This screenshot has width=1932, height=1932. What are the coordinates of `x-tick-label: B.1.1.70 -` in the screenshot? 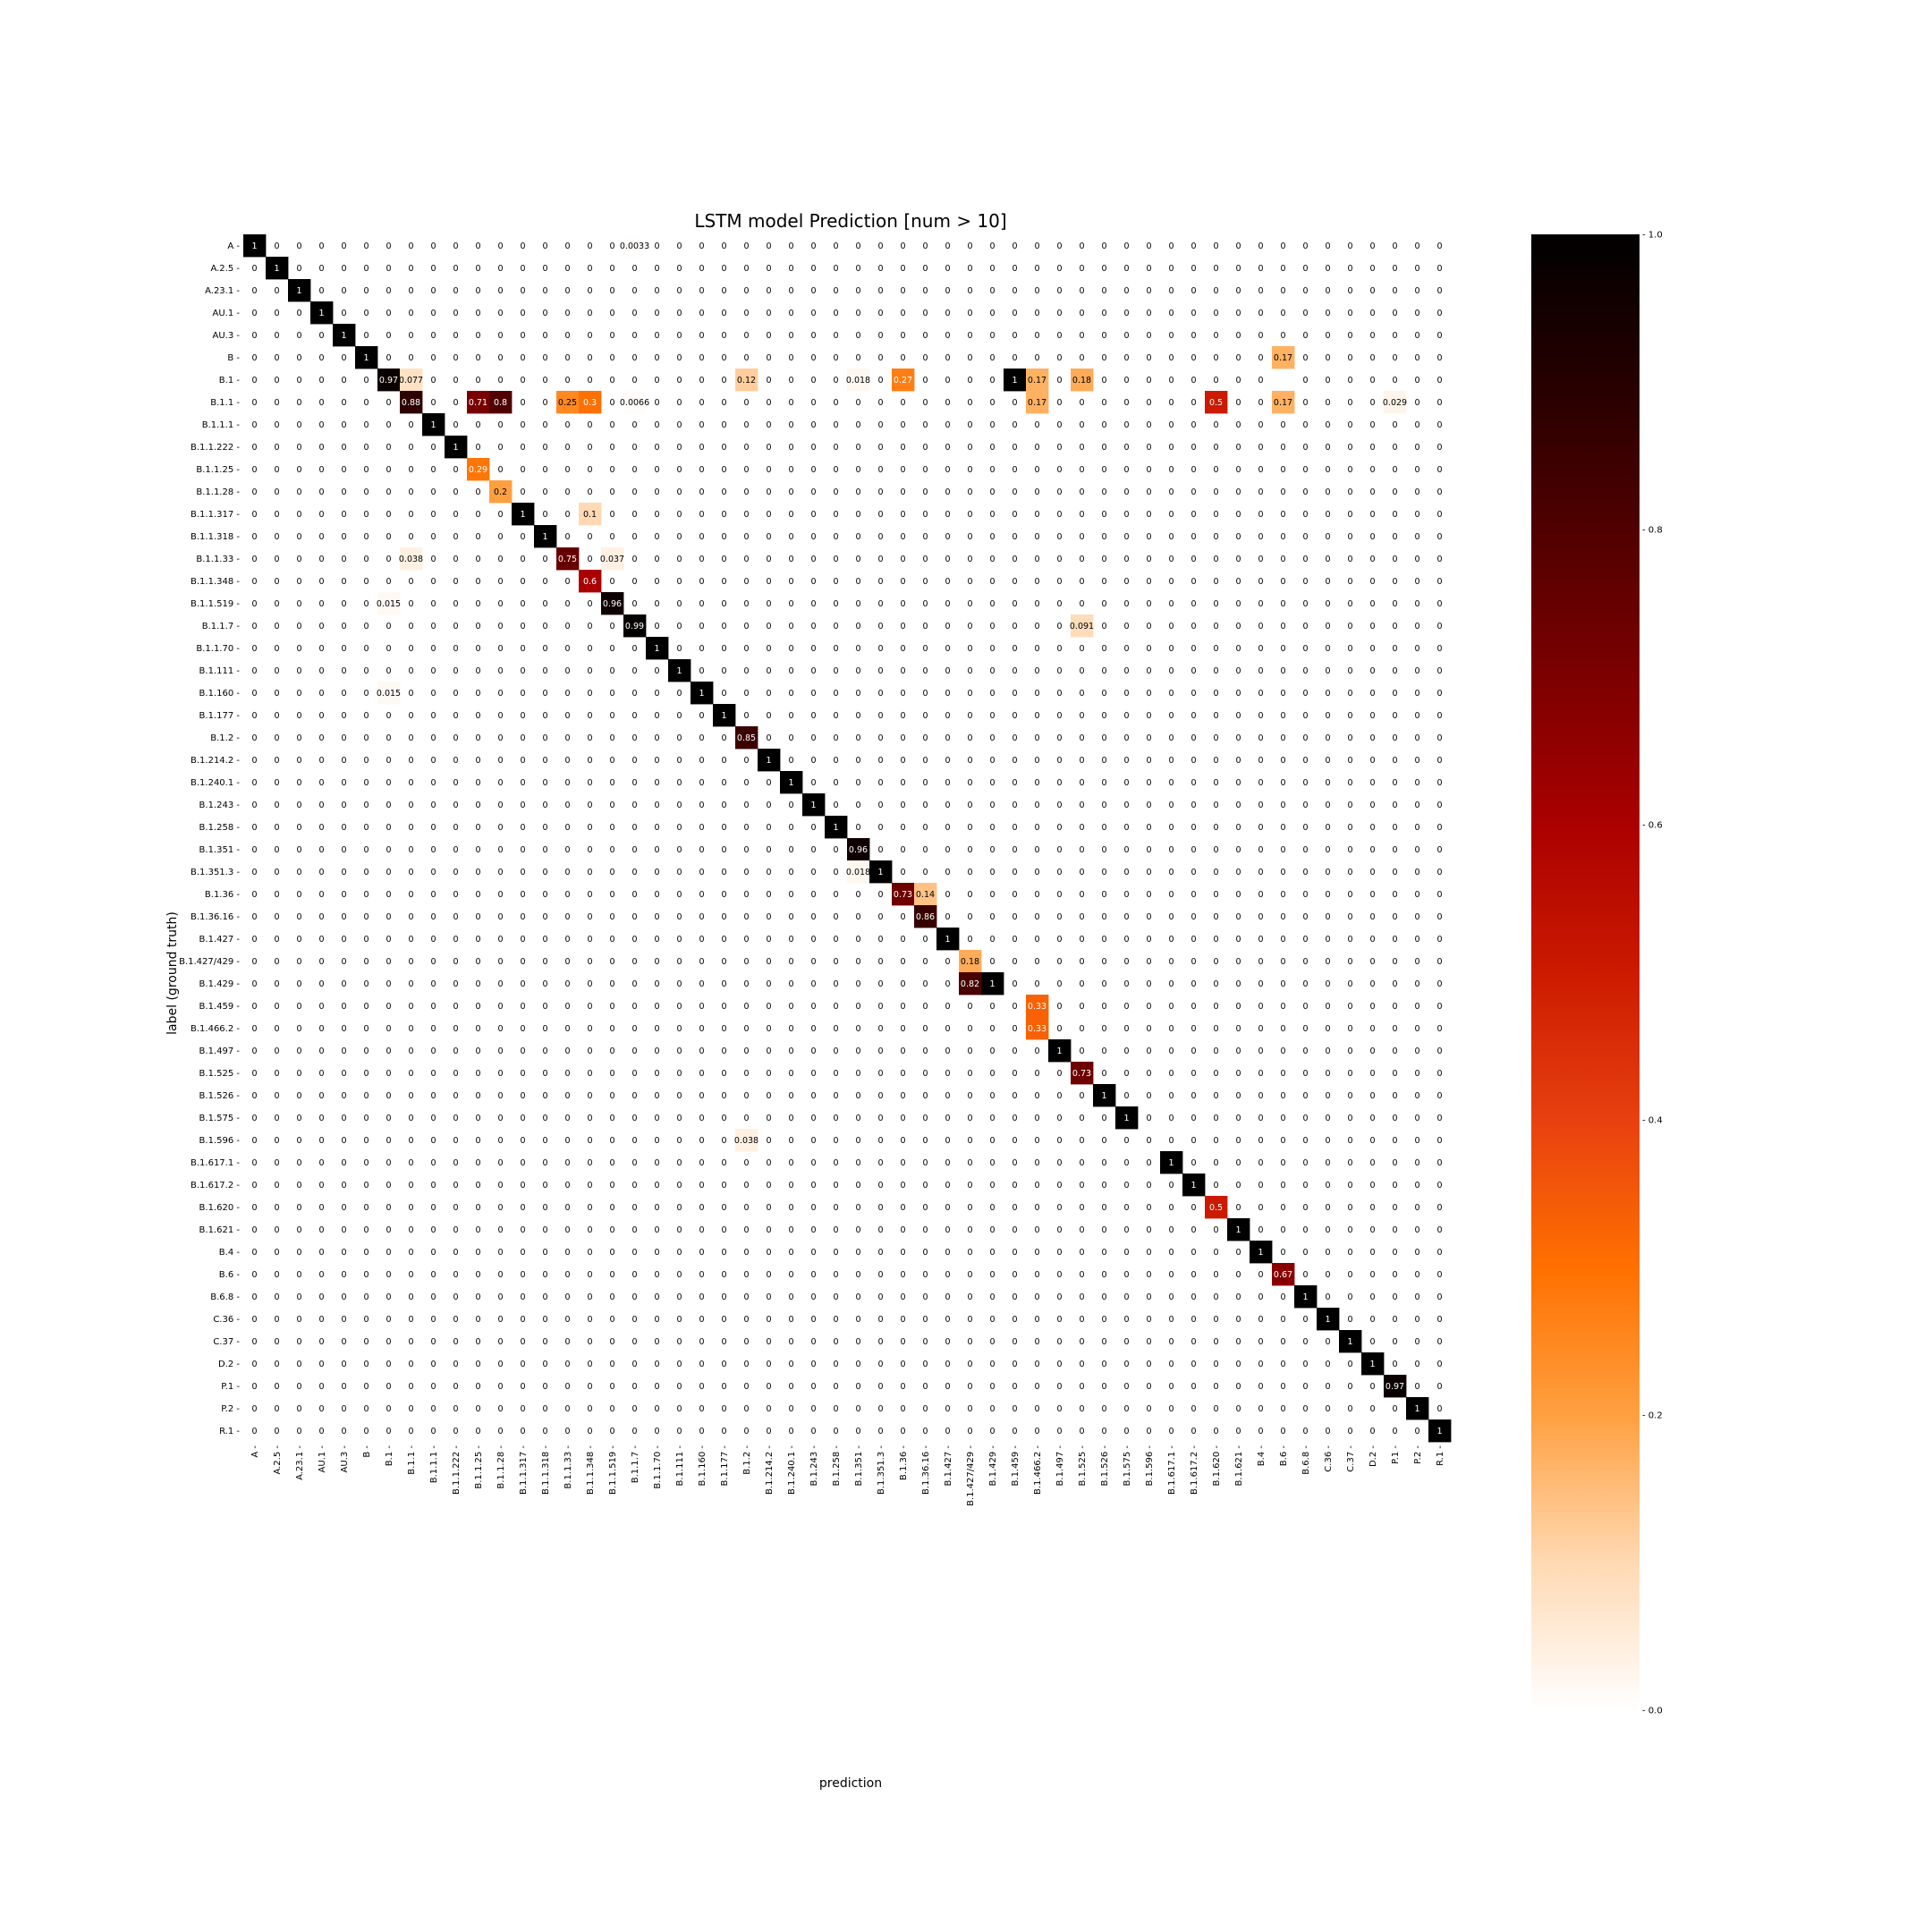 It's located at (658, 1467).